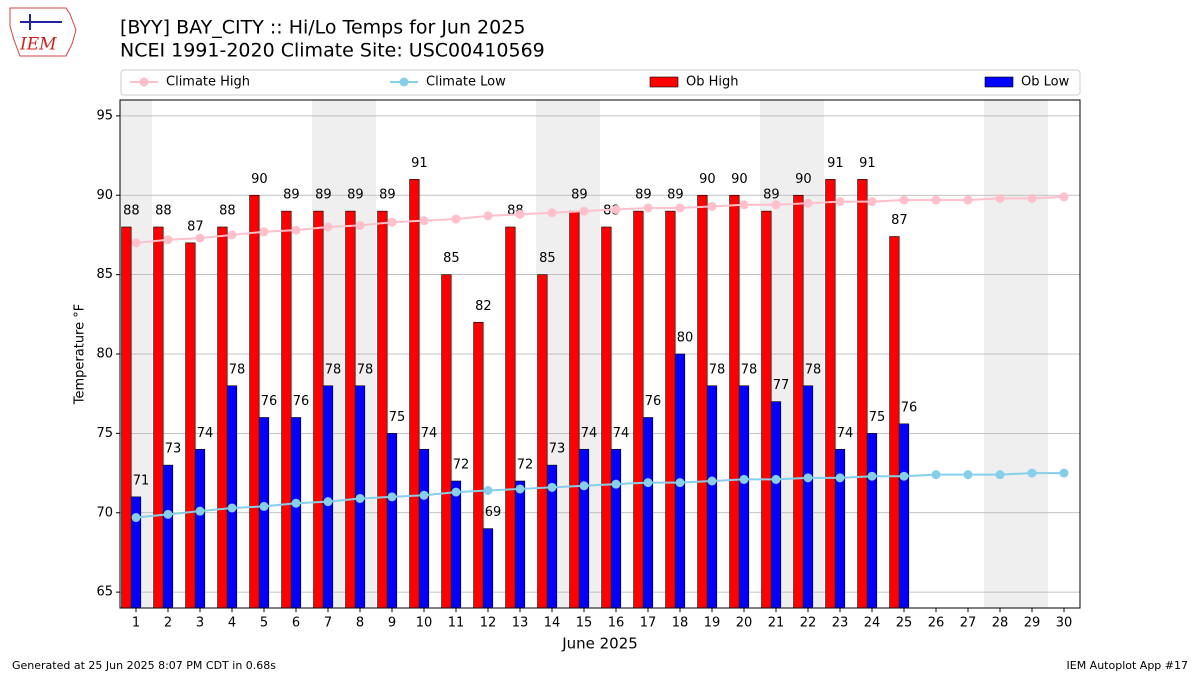 This screenshot has width=1200, height=675. What do you see at coordinates (685, 338) in the screenshot?
I see `data-label: 80` at bounding box center [685, 338].